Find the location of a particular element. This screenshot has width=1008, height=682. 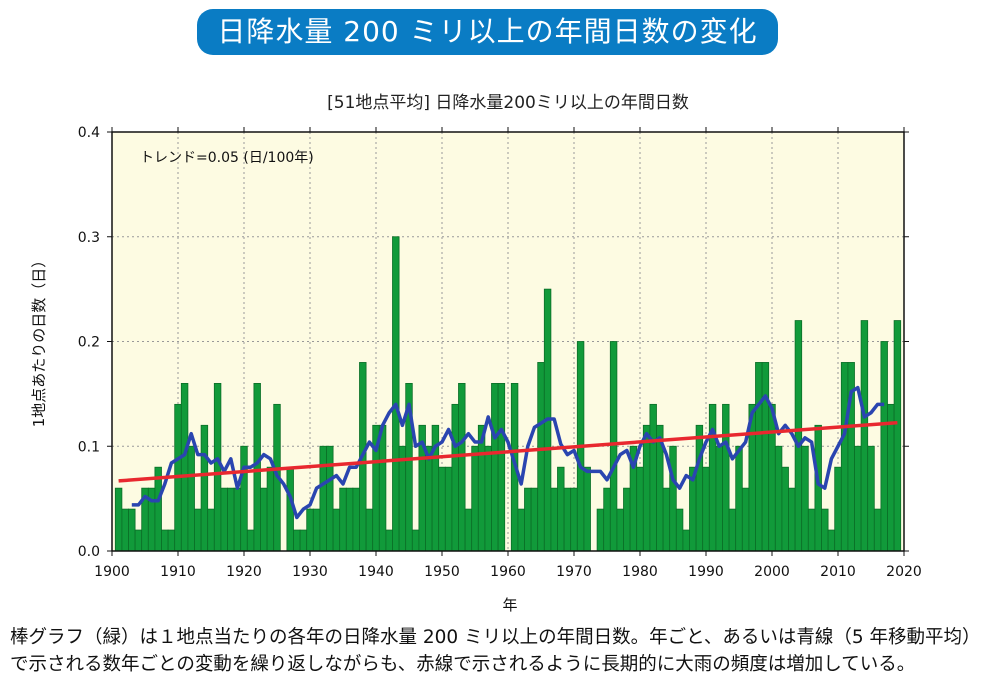

x-tick-label: 1990 is located at coordinates (706, 572).